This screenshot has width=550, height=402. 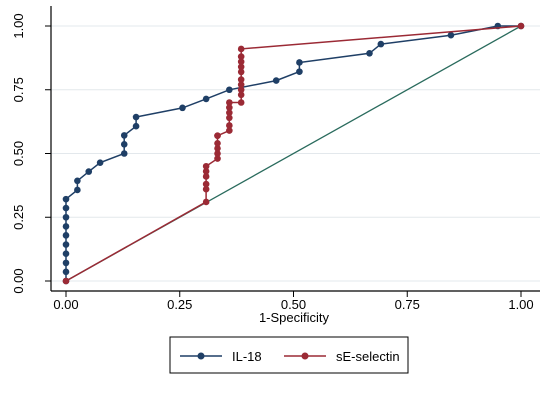 I want to click on y-tick-label: 1.00, so click(x=18, y=25).